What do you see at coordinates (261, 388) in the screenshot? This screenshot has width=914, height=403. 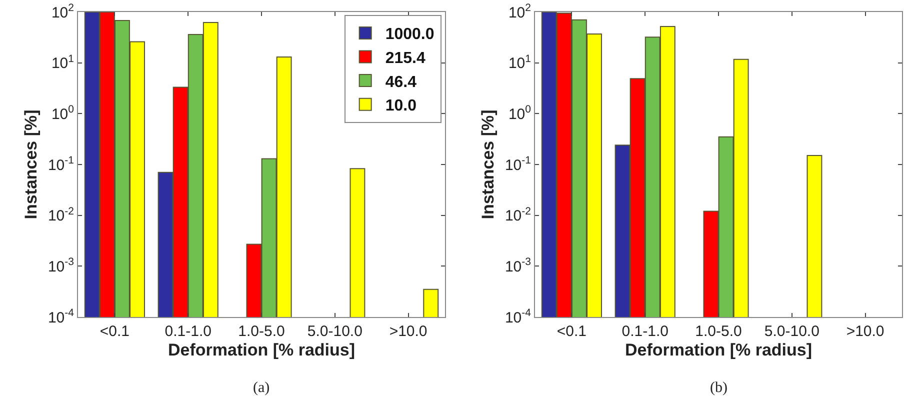 I see `text: (a)` at bounding box center [261, 388].